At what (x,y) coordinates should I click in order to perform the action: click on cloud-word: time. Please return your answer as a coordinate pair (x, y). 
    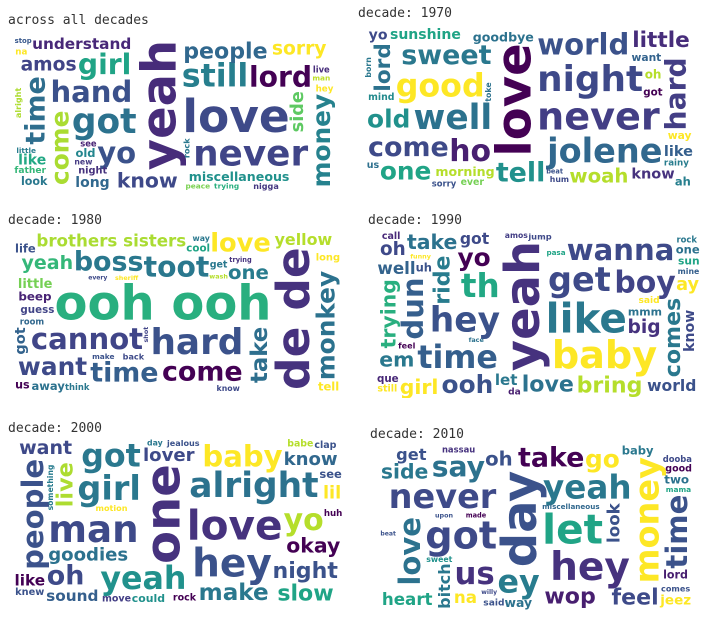
    Looking at the image, I should click on (124, 372).